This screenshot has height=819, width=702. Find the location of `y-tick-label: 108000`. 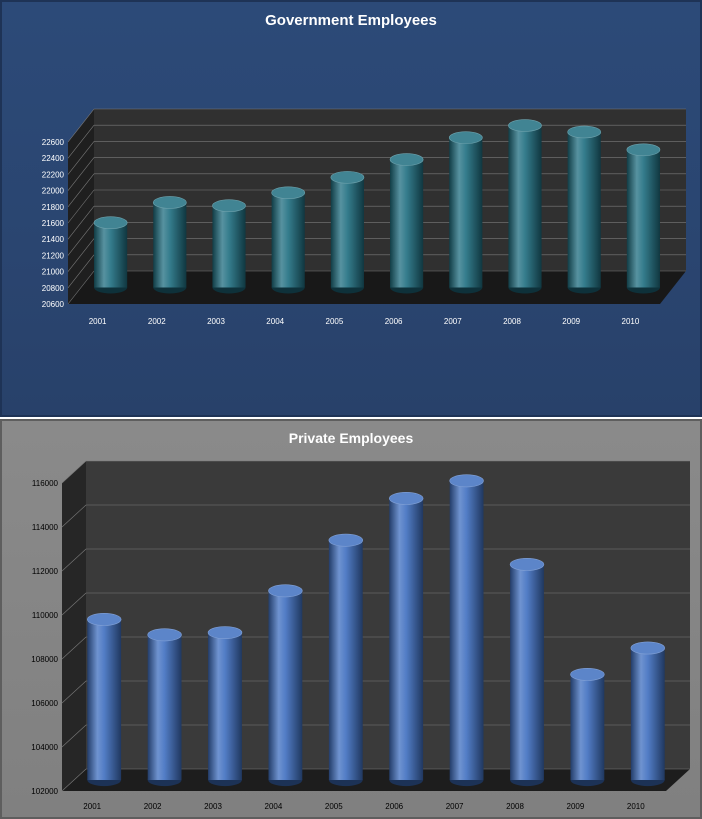

y-tick-label: 108000 is located at coordinates (44, 659).